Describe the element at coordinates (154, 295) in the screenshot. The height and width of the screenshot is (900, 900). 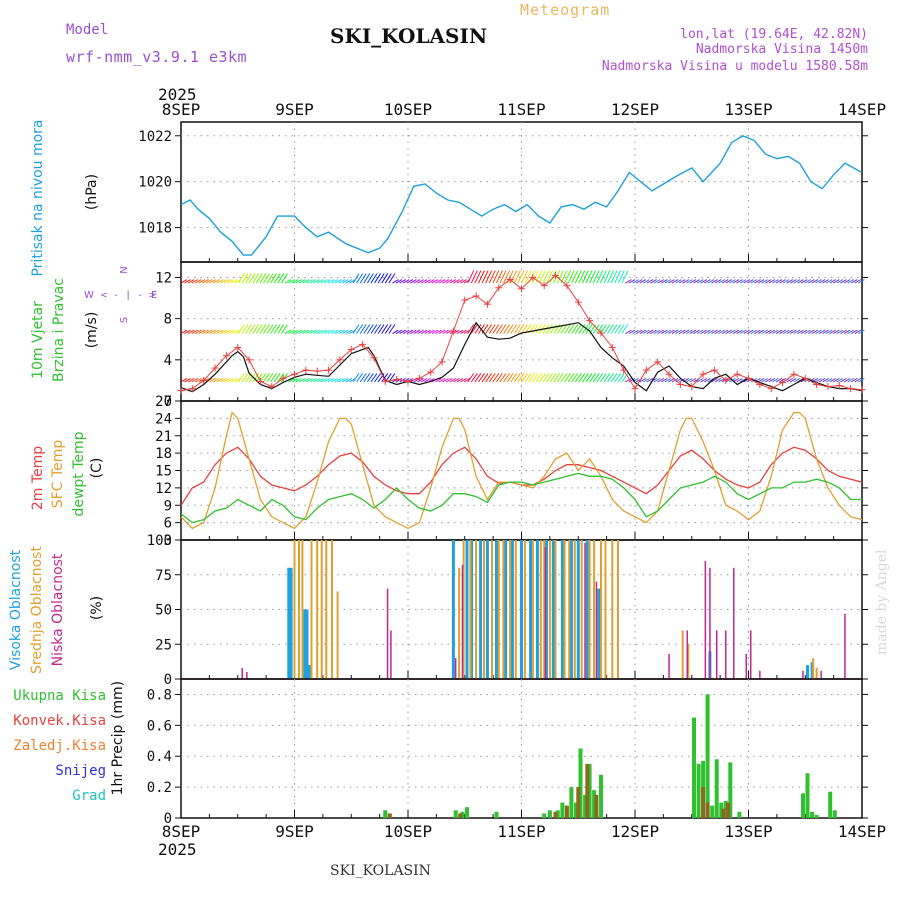
I see `compass-east: E` at that location.